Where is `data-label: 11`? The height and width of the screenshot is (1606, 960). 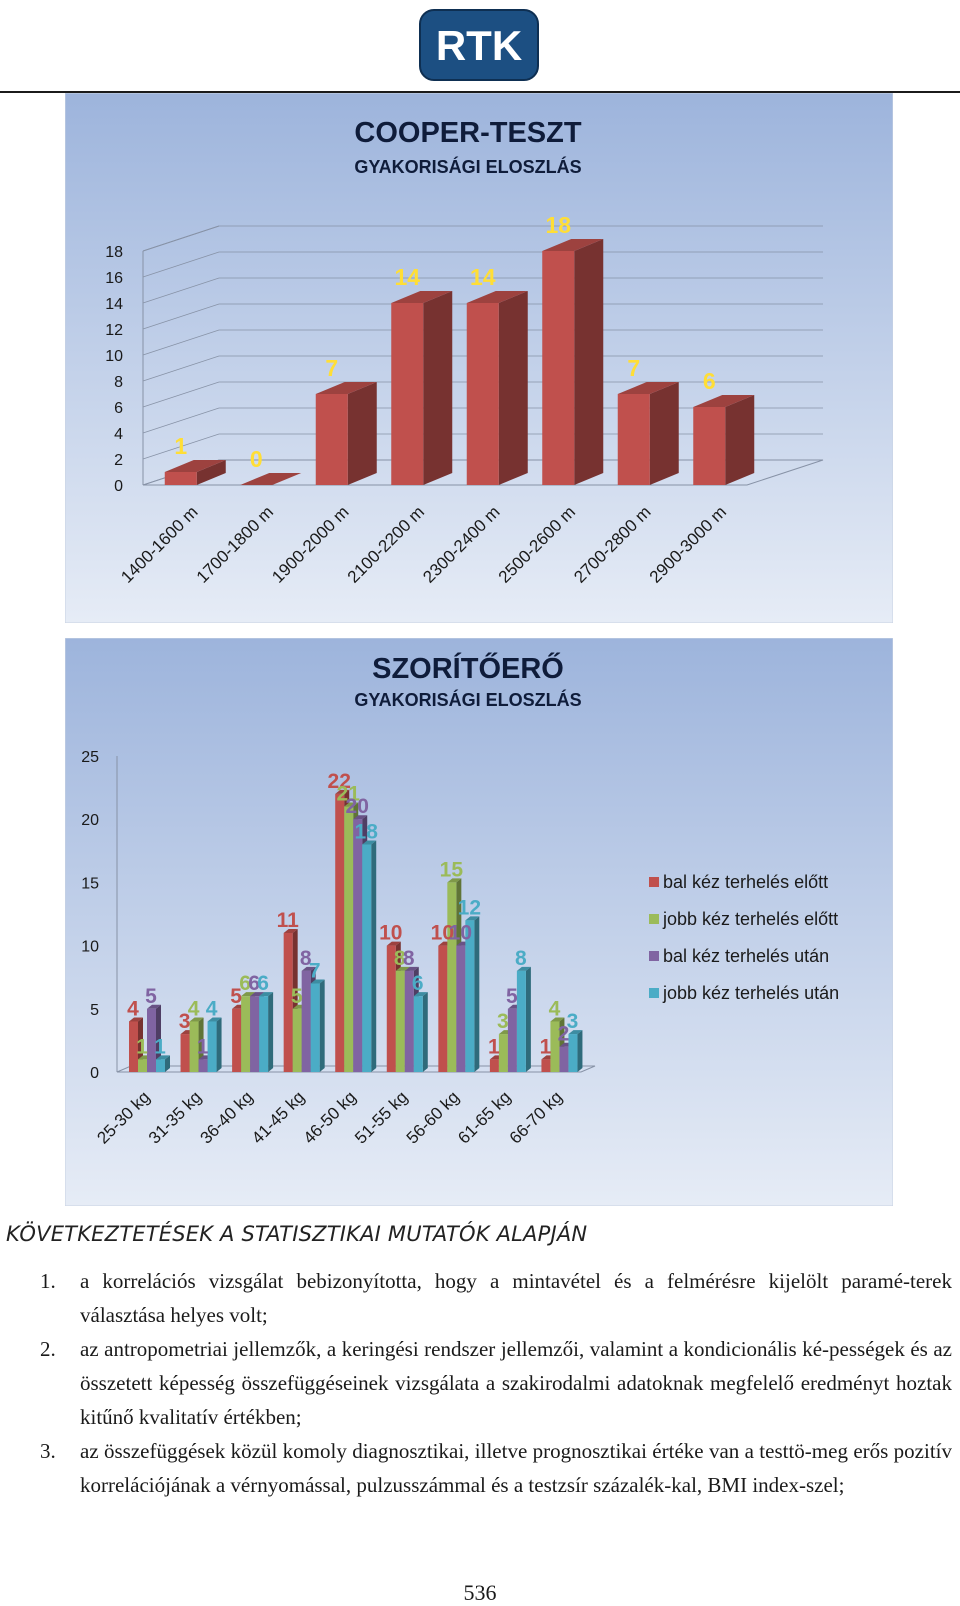
data-label: 11 is located at coordinates (288, 920).